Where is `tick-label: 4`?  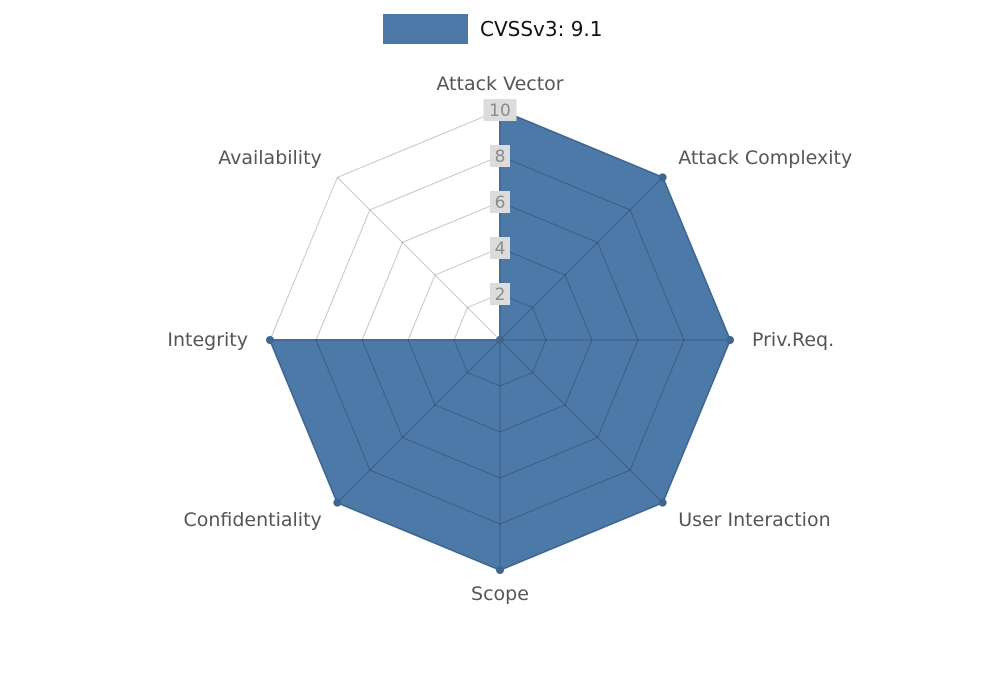
tick-label: 4 is located at coordinates (500, 249).